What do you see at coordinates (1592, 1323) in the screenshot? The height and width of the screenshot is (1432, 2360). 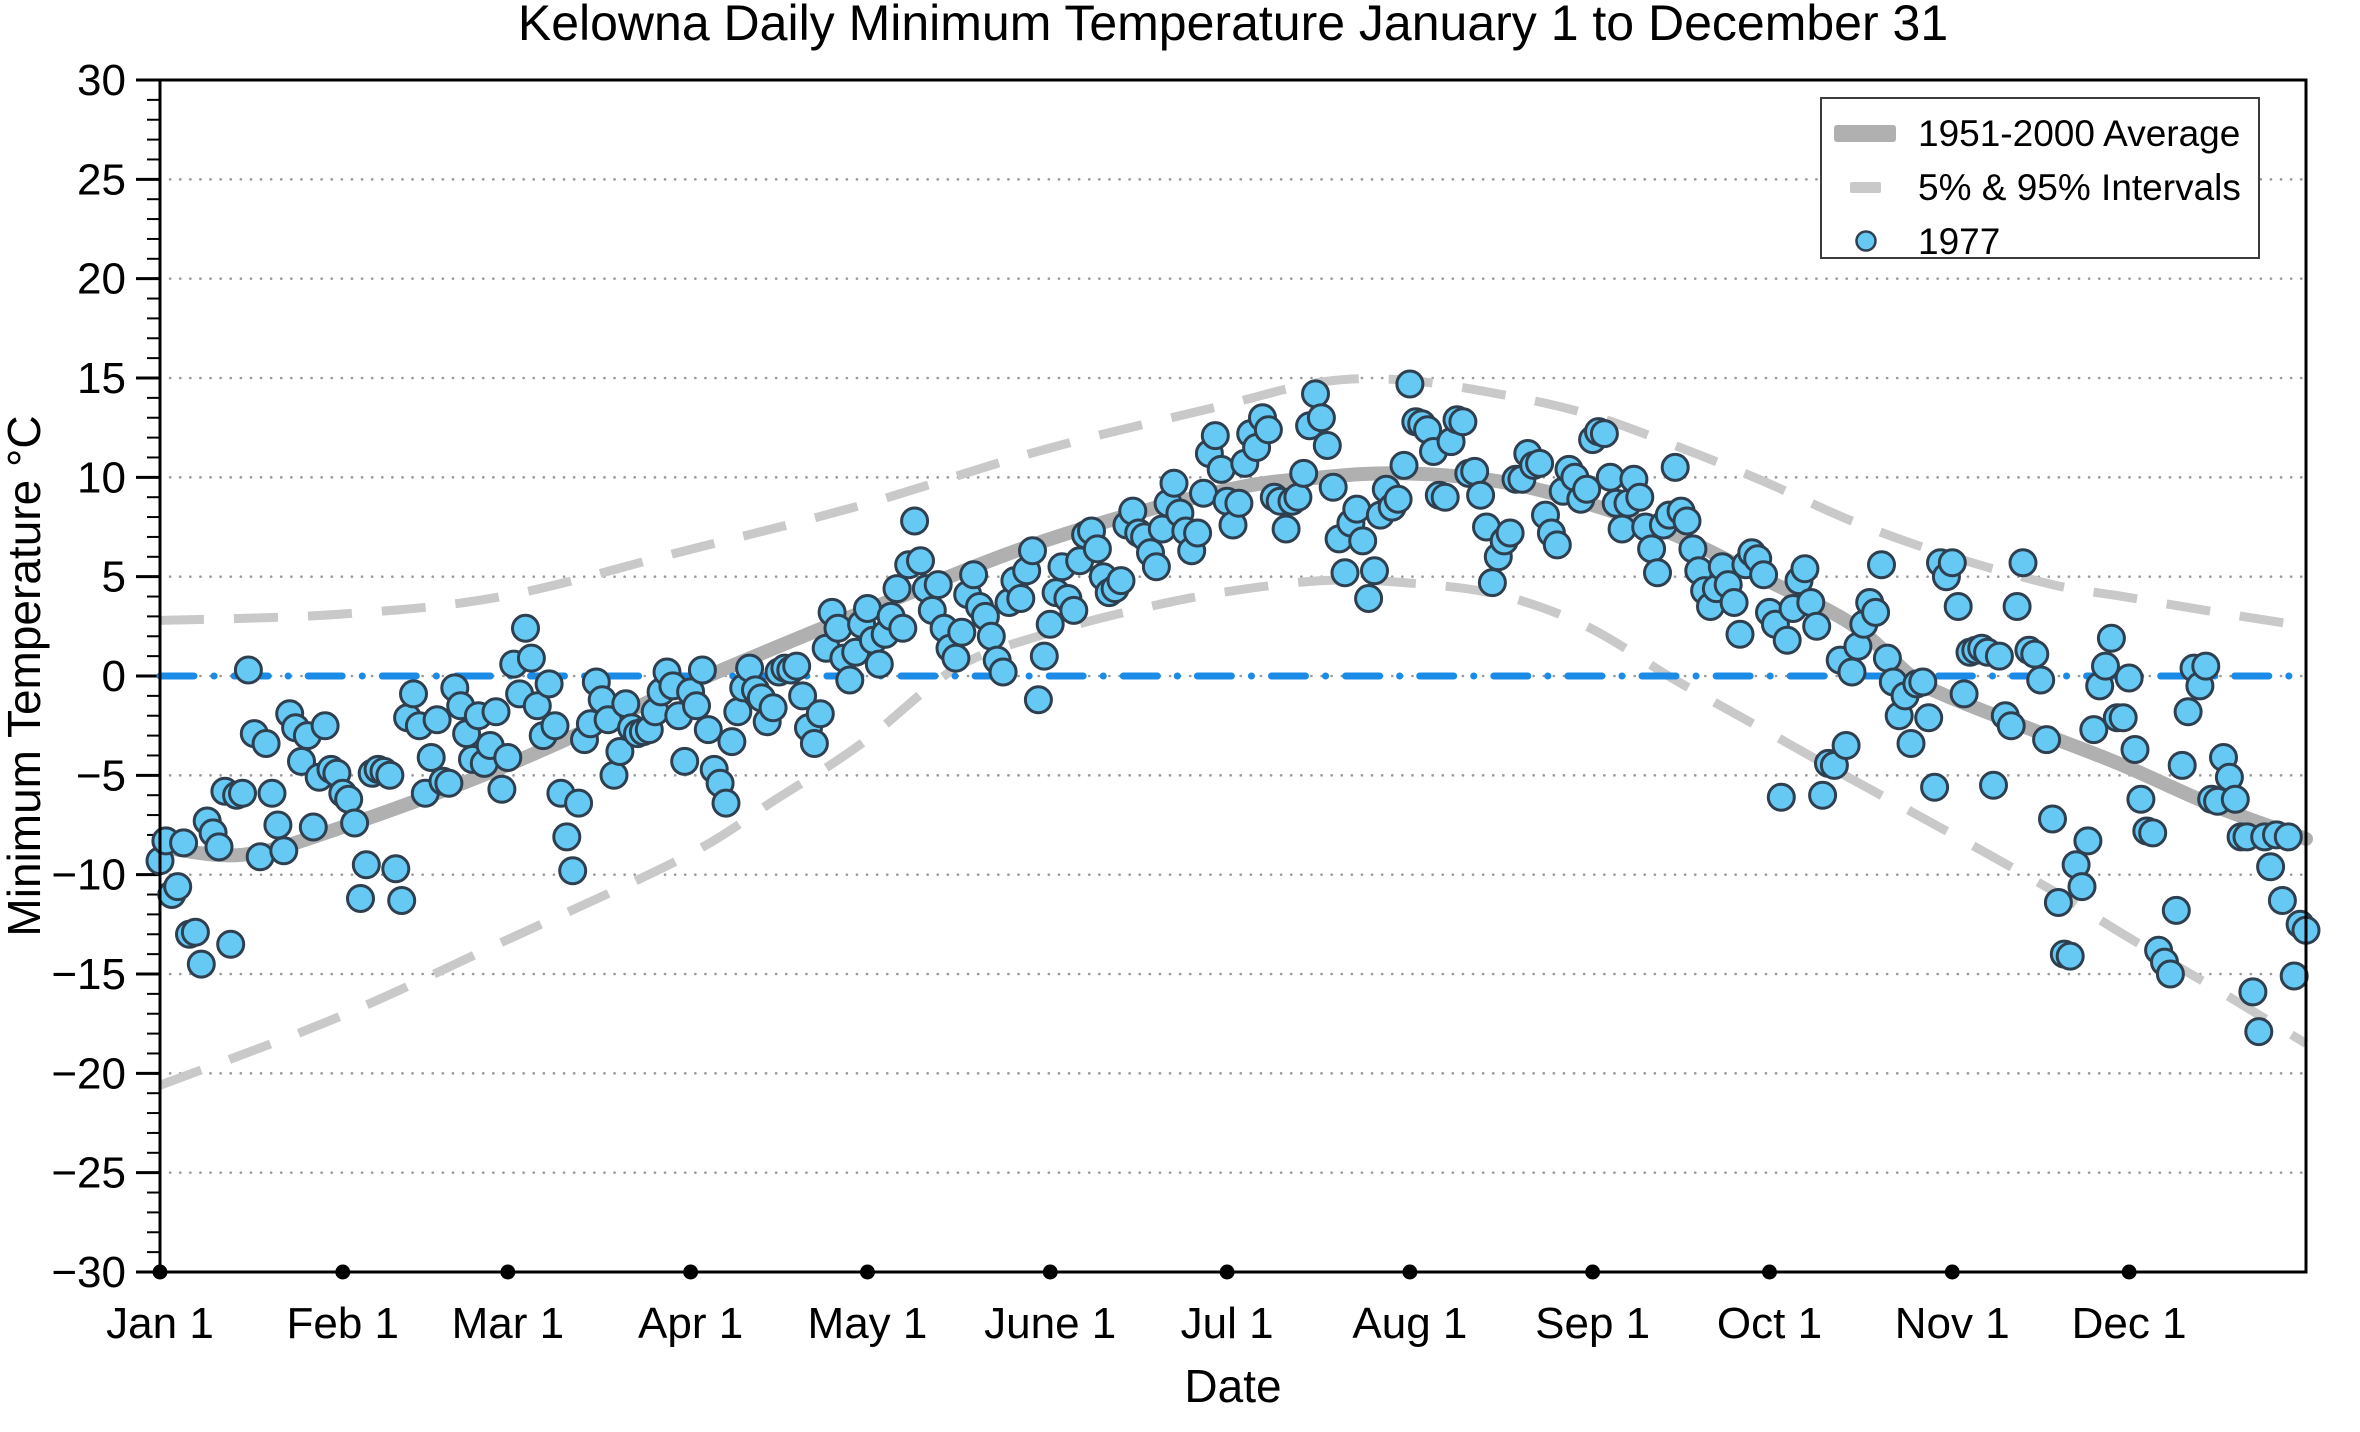 I see `x-tick-label: Sep 1` at bounding box center [1592, 1323].